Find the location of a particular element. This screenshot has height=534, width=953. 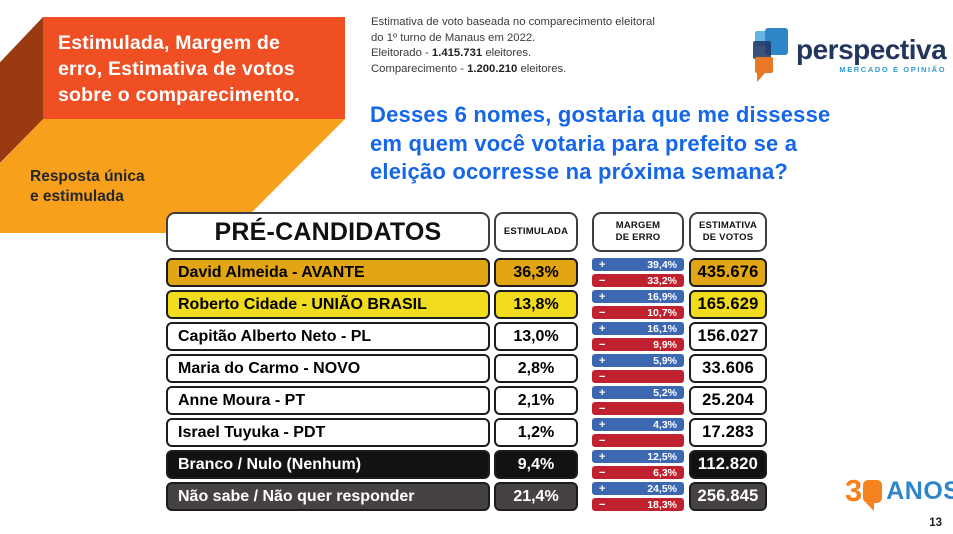

margin-plus-value: 4,3% is located at coordinates (665, 424).